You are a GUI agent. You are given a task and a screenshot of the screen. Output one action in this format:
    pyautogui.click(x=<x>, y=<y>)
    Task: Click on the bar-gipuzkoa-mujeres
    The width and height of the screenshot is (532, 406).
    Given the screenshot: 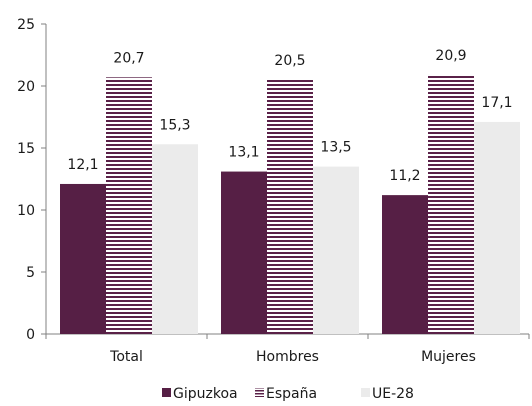 What is the action you would take?
    pyautogui.click(x=405, y=264)
    